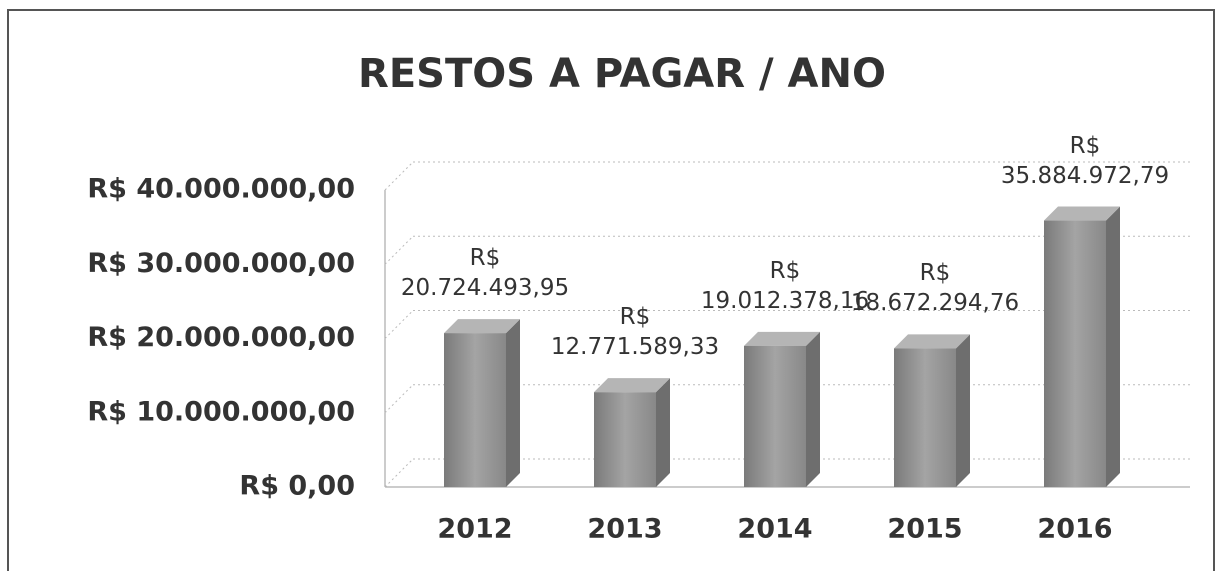  I want to click on y-tick-label: R$ 0,00, so click(297, 486).